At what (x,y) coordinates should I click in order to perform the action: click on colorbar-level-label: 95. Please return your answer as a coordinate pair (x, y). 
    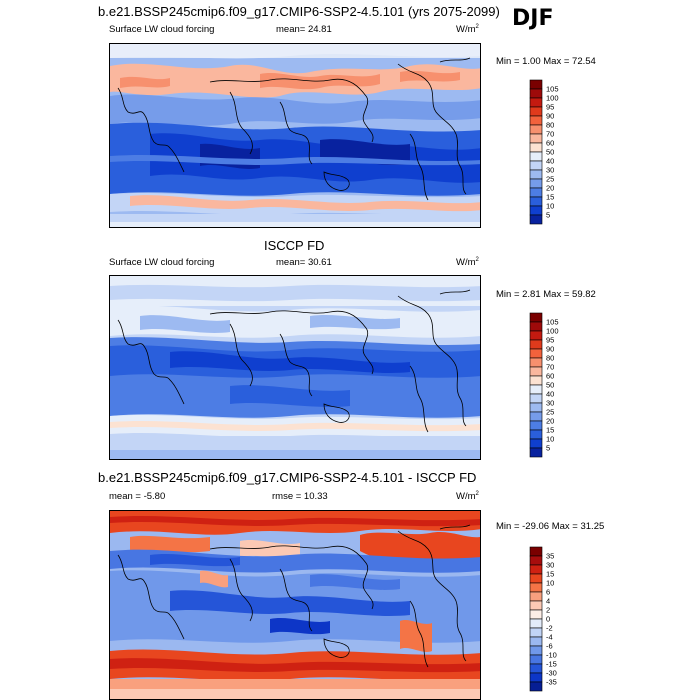
    Looking at the image, I should click on (550, 107).